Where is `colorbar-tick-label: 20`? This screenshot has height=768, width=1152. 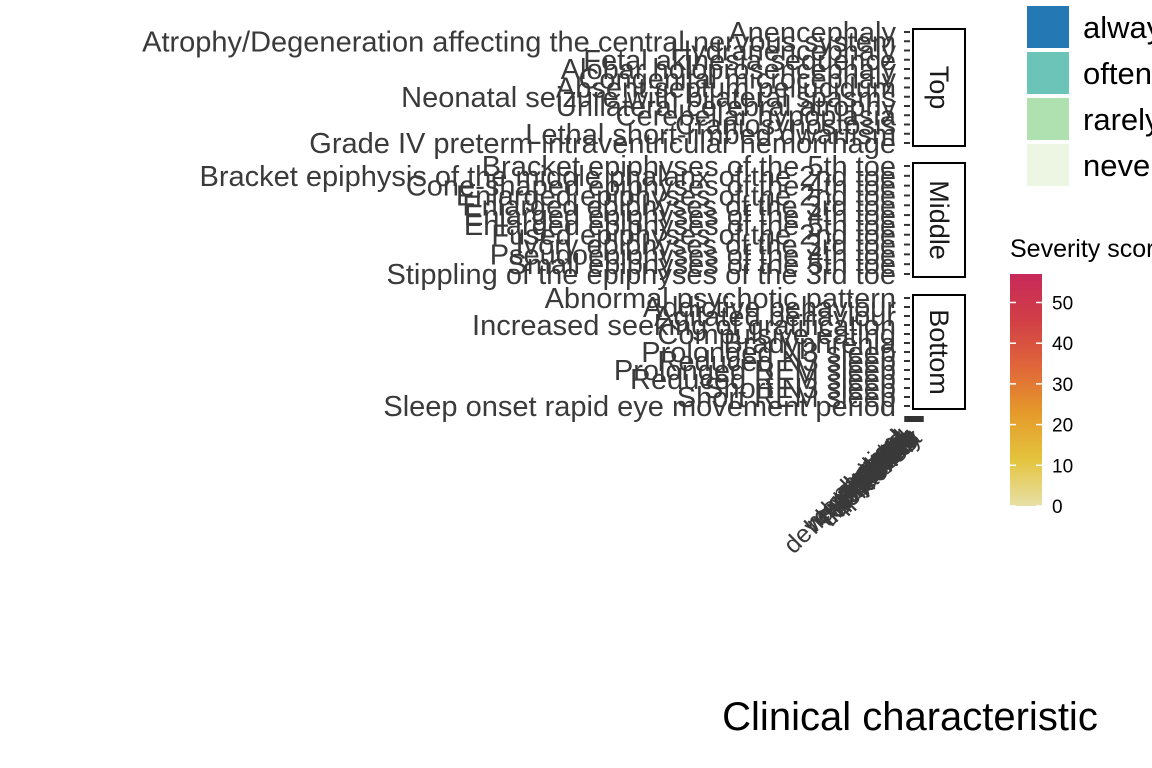 colorbar-tick-label: 20 is located at coordinates (1062, 426).